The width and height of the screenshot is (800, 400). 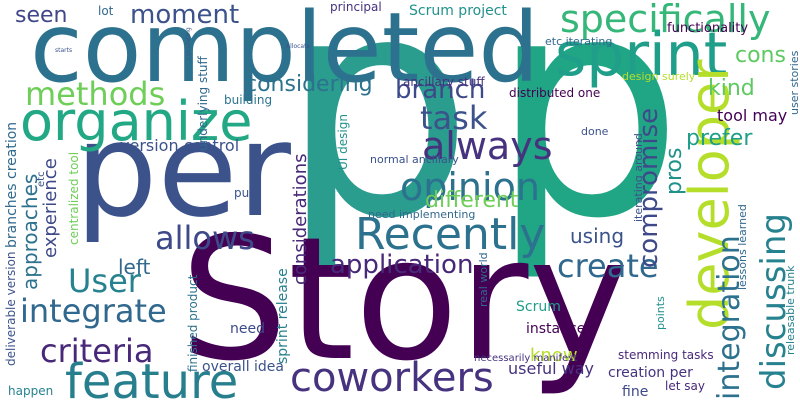 I want to click on word-considerations: considerations, so click(x=300, y=219).